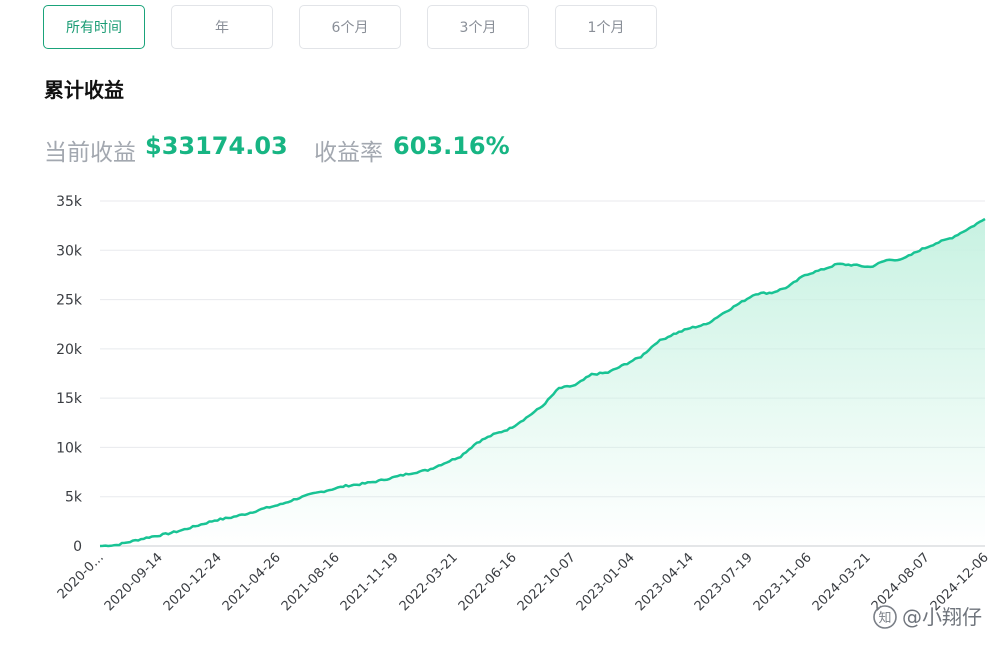 Image resolution: width=1004 pixels, height=658 pixels. Describe the element at coordinates (69, 350) in the screenshot. I see `y-tick-label: 20k` at that location.